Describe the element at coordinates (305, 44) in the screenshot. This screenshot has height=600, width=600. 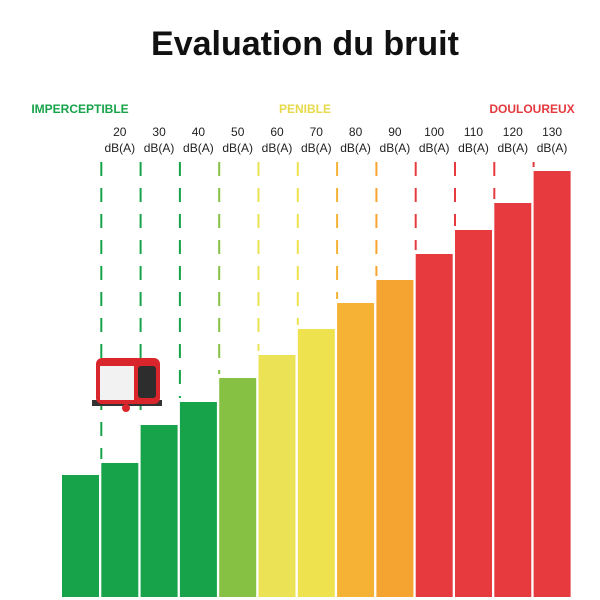
I see `chart-title: Evaluation du bruit` at that location.